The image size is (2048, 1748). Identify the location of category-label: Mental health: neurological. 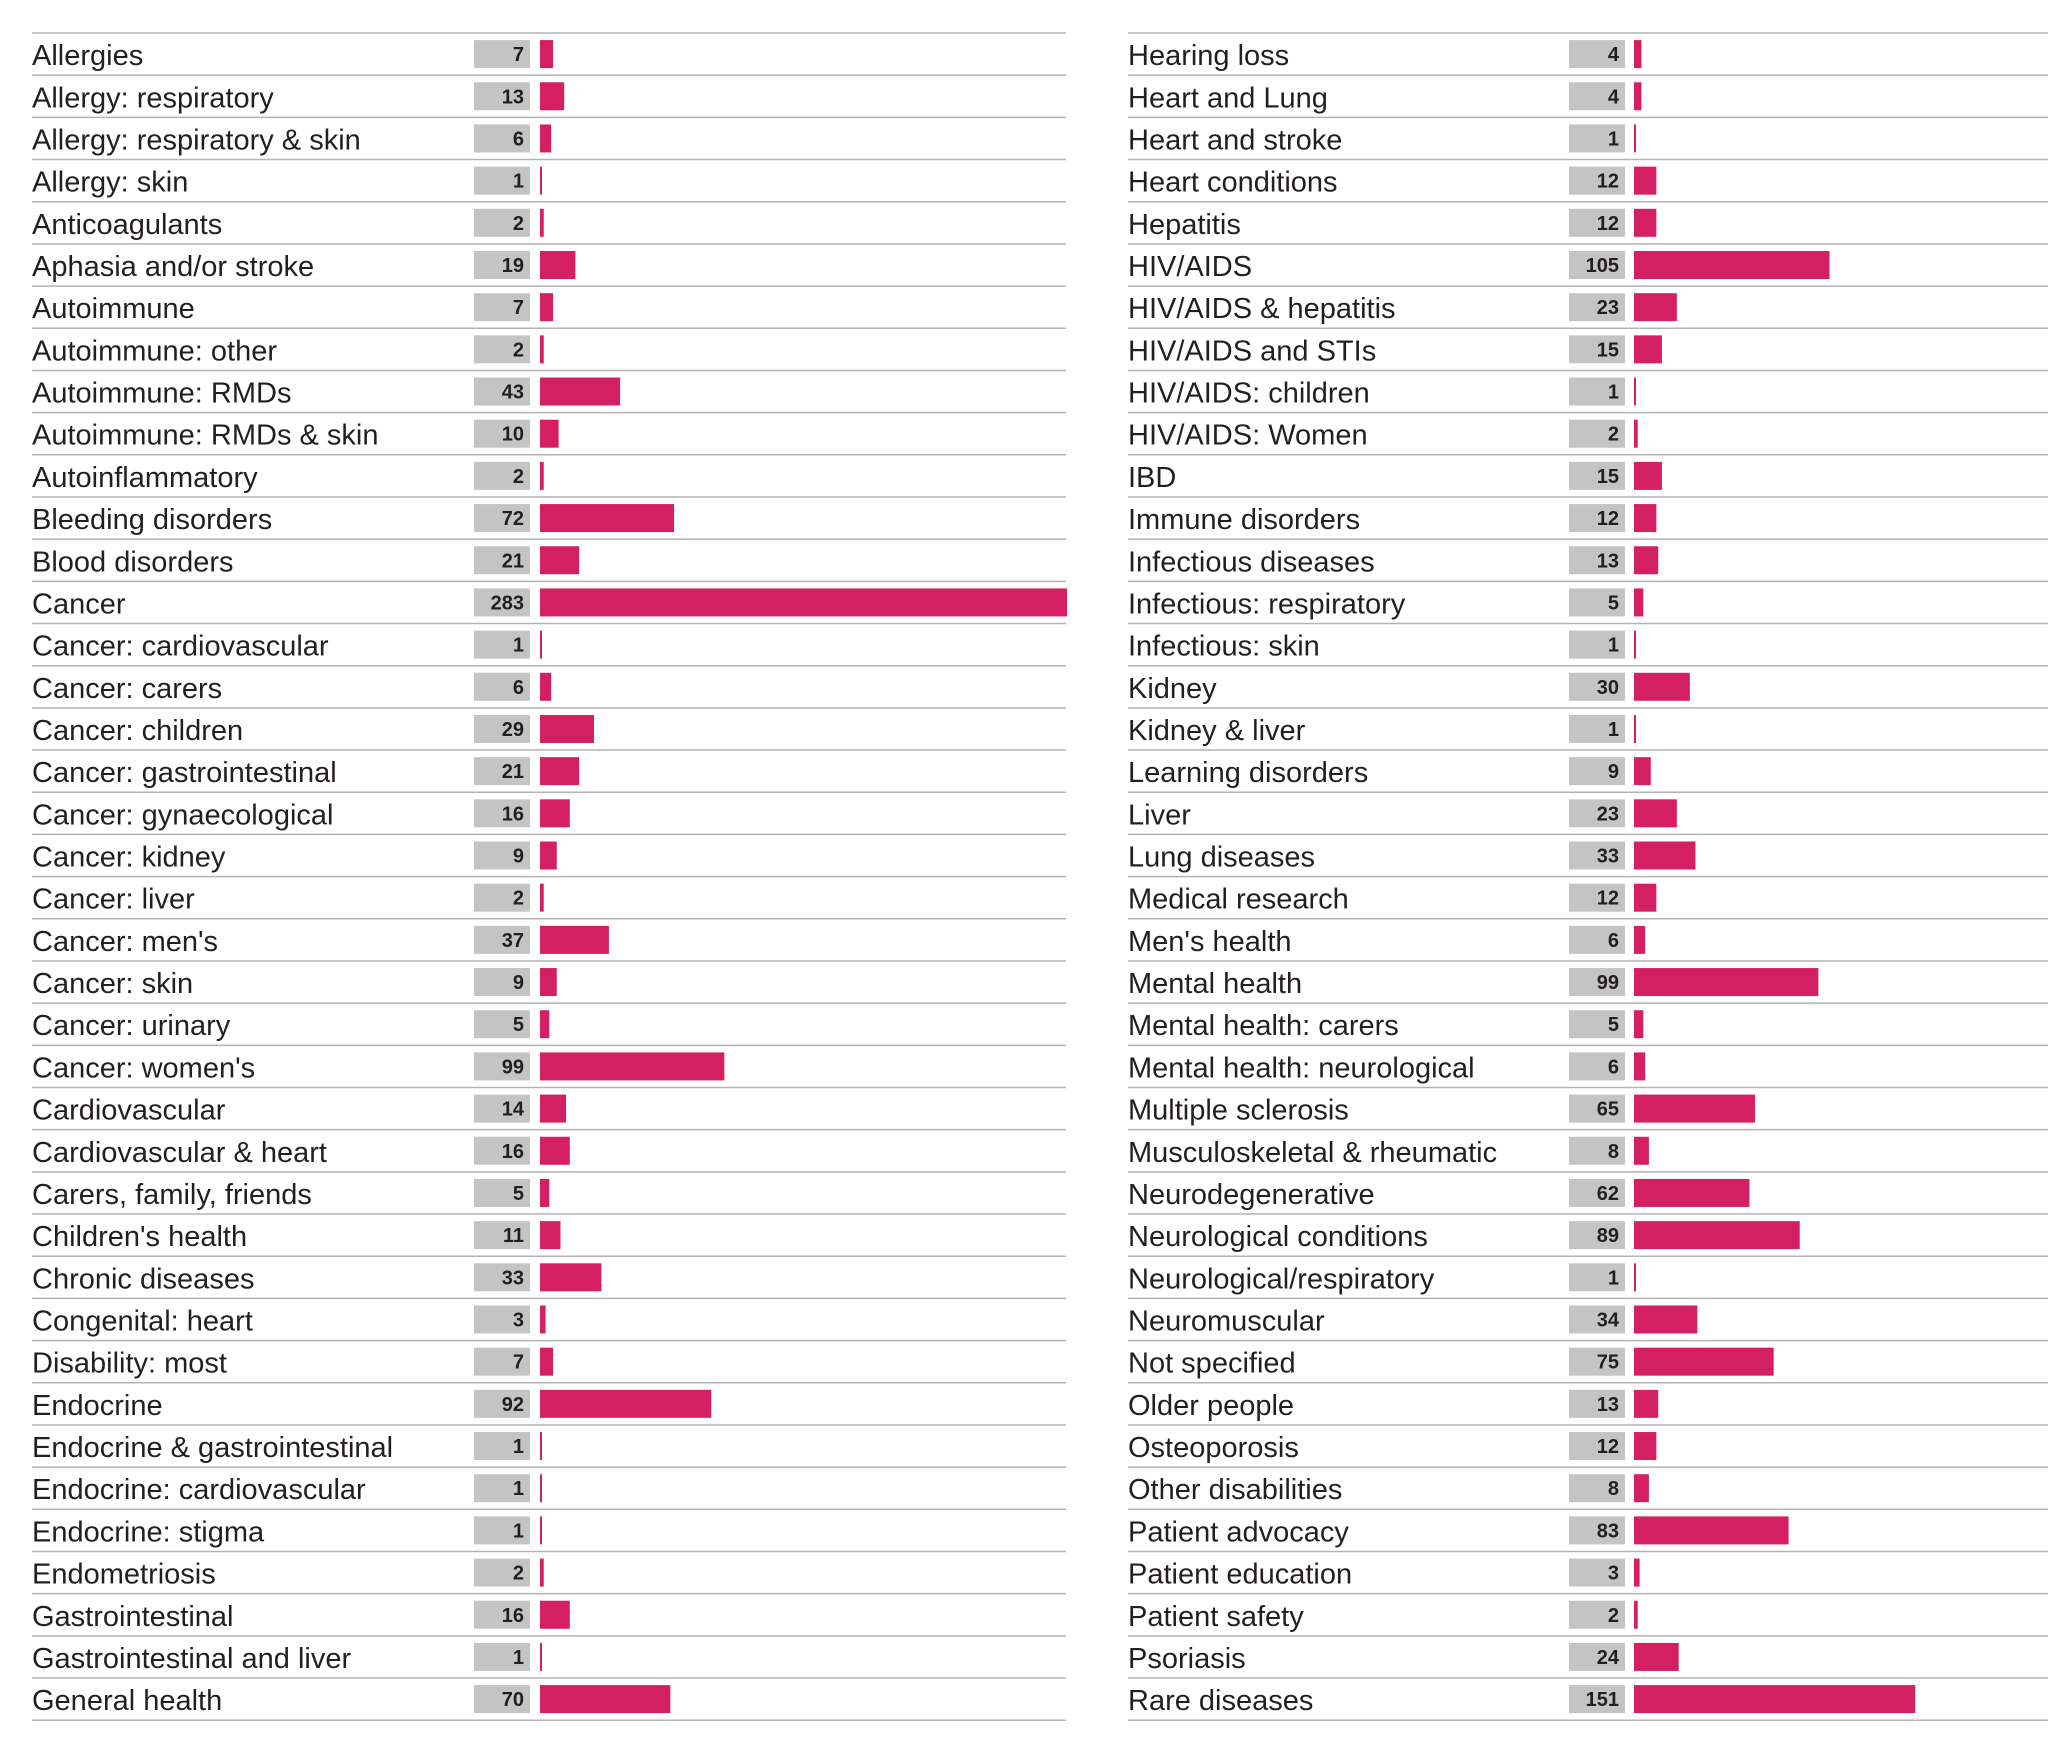
(1301, 1068).